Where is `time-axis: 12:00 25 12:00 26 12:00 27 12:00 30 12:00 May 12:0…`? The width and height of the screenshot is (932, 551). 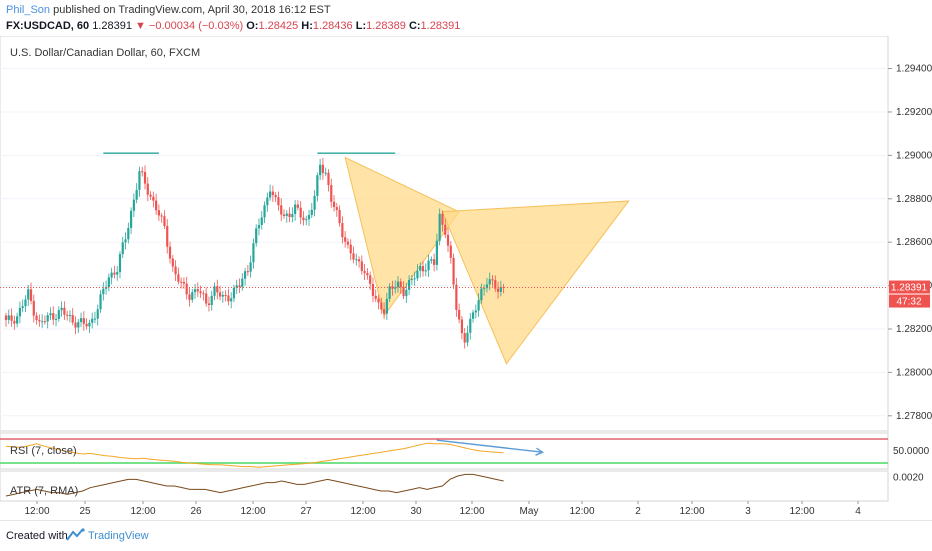 time-axis: 12:00 25 12:00 26 12:00 27 12:00 30 12:00 May 12:0… is located at coordinates (442, 509).